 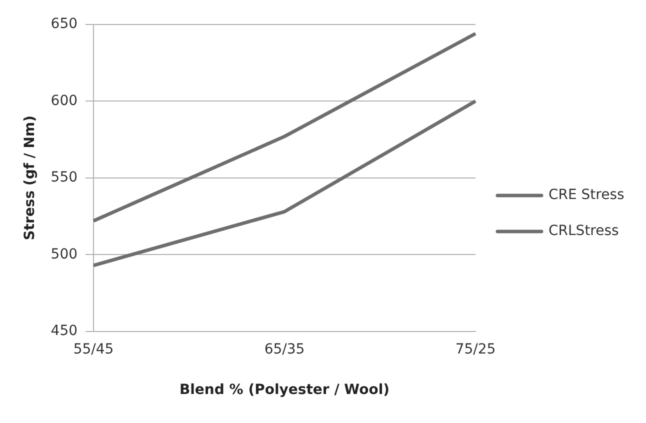 I want to click on y-tick-label: 450, so click(x=64, y=331).